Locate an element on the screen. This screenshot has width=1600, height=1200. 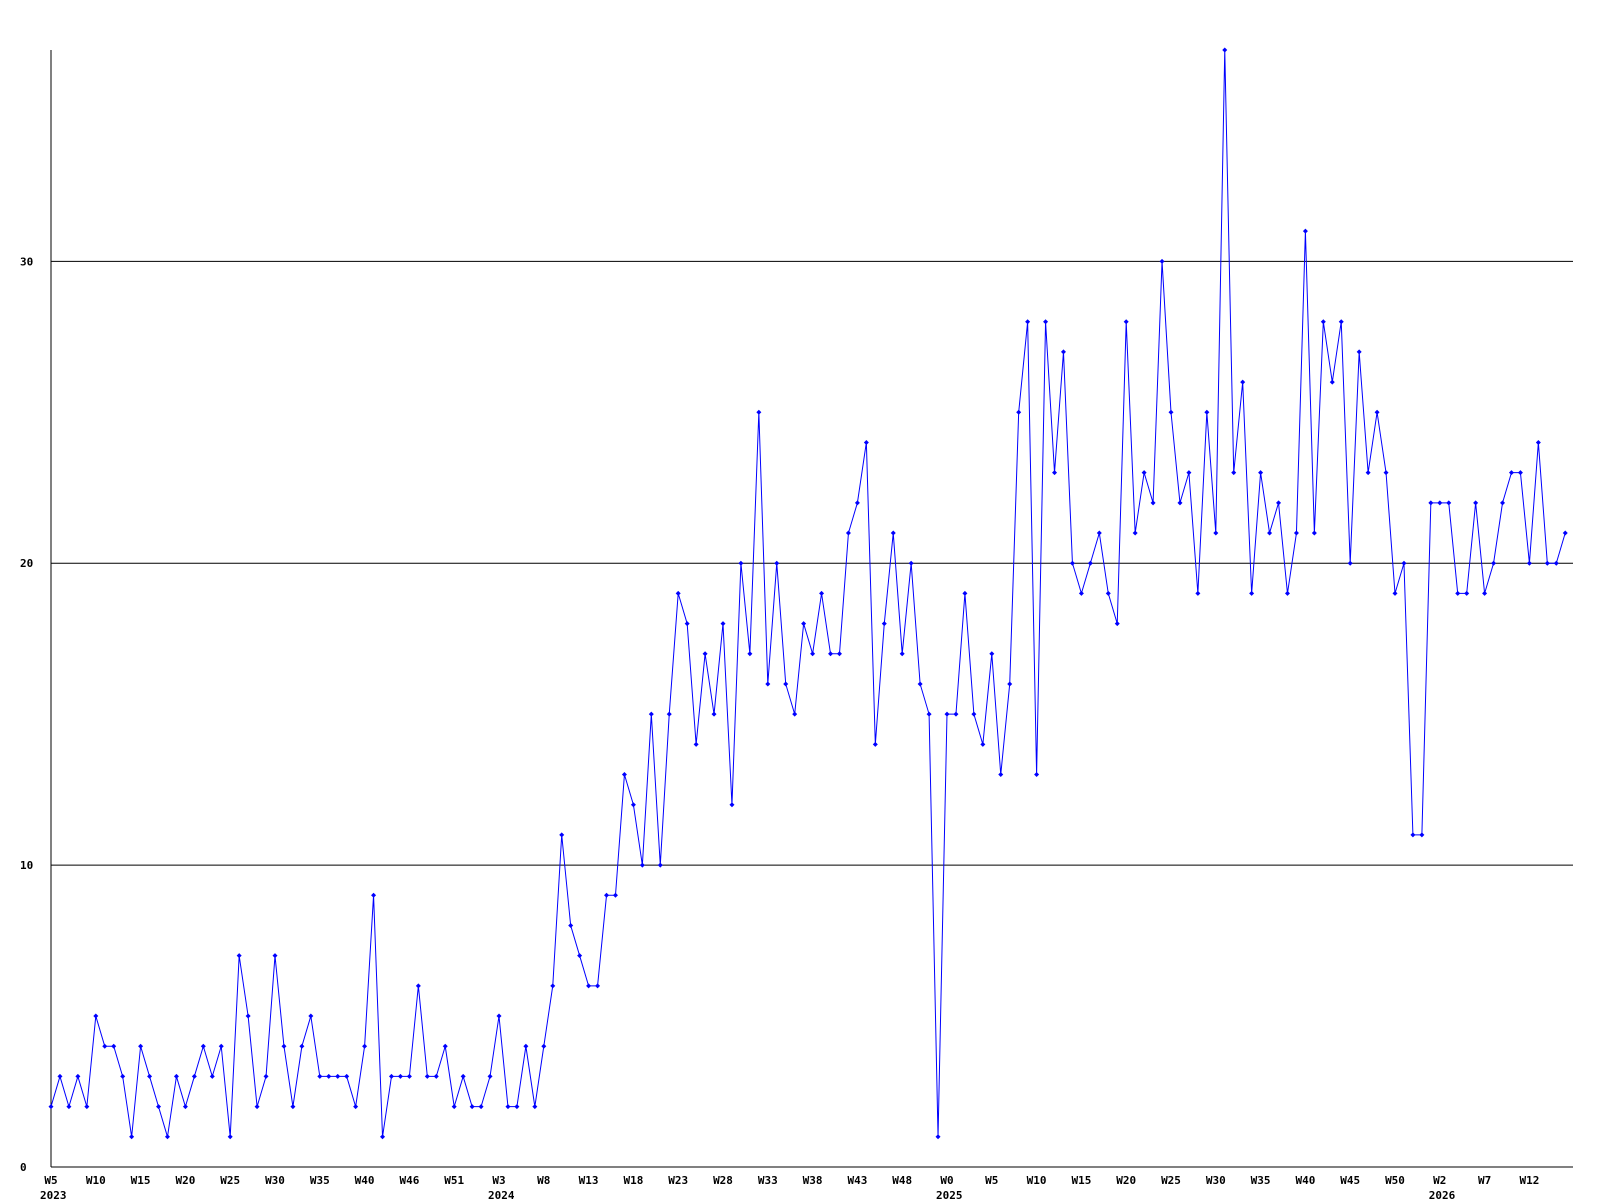
x-tick-label: W48 is located at coordinates (902, 1180).